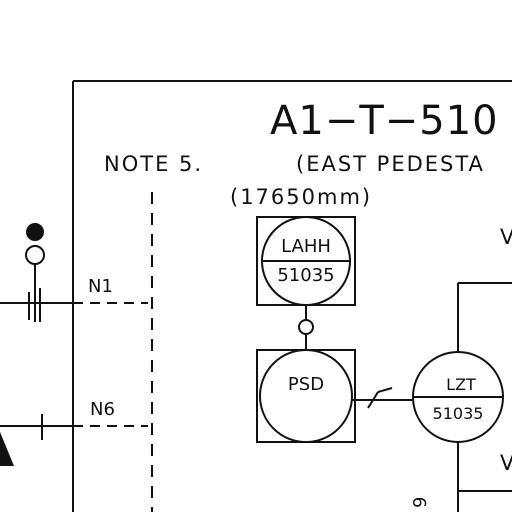  Describe the element at coordinates (7, 449) in the screenshot. I see `valve-triangle` at that location.